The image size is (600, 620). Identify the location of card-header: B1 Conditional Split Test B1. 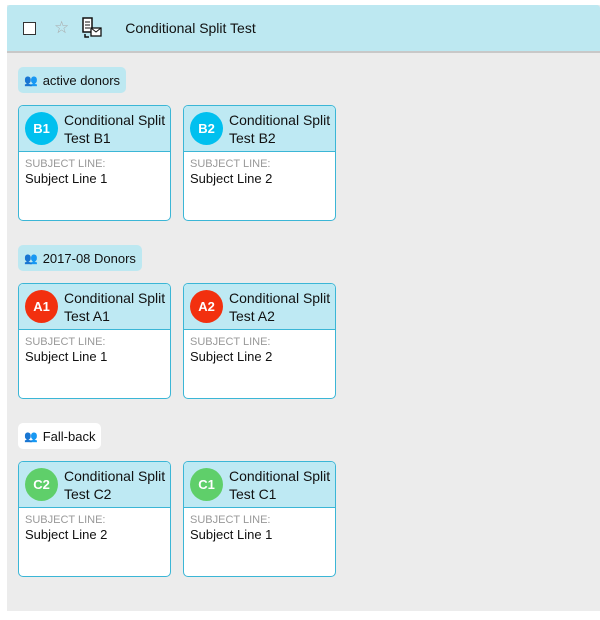
(94, 129).